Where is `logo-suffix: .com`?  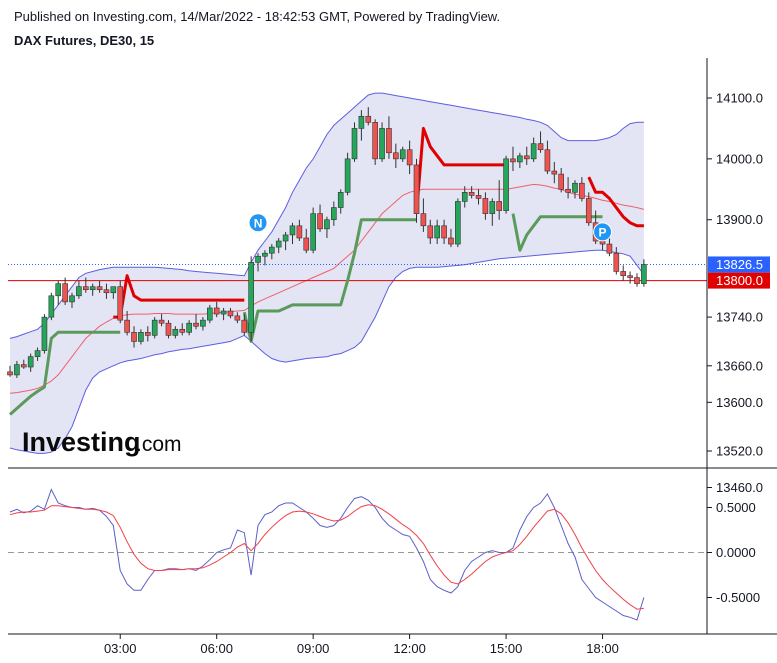
logo-suffix: .com is located at coordinates (159, 444).